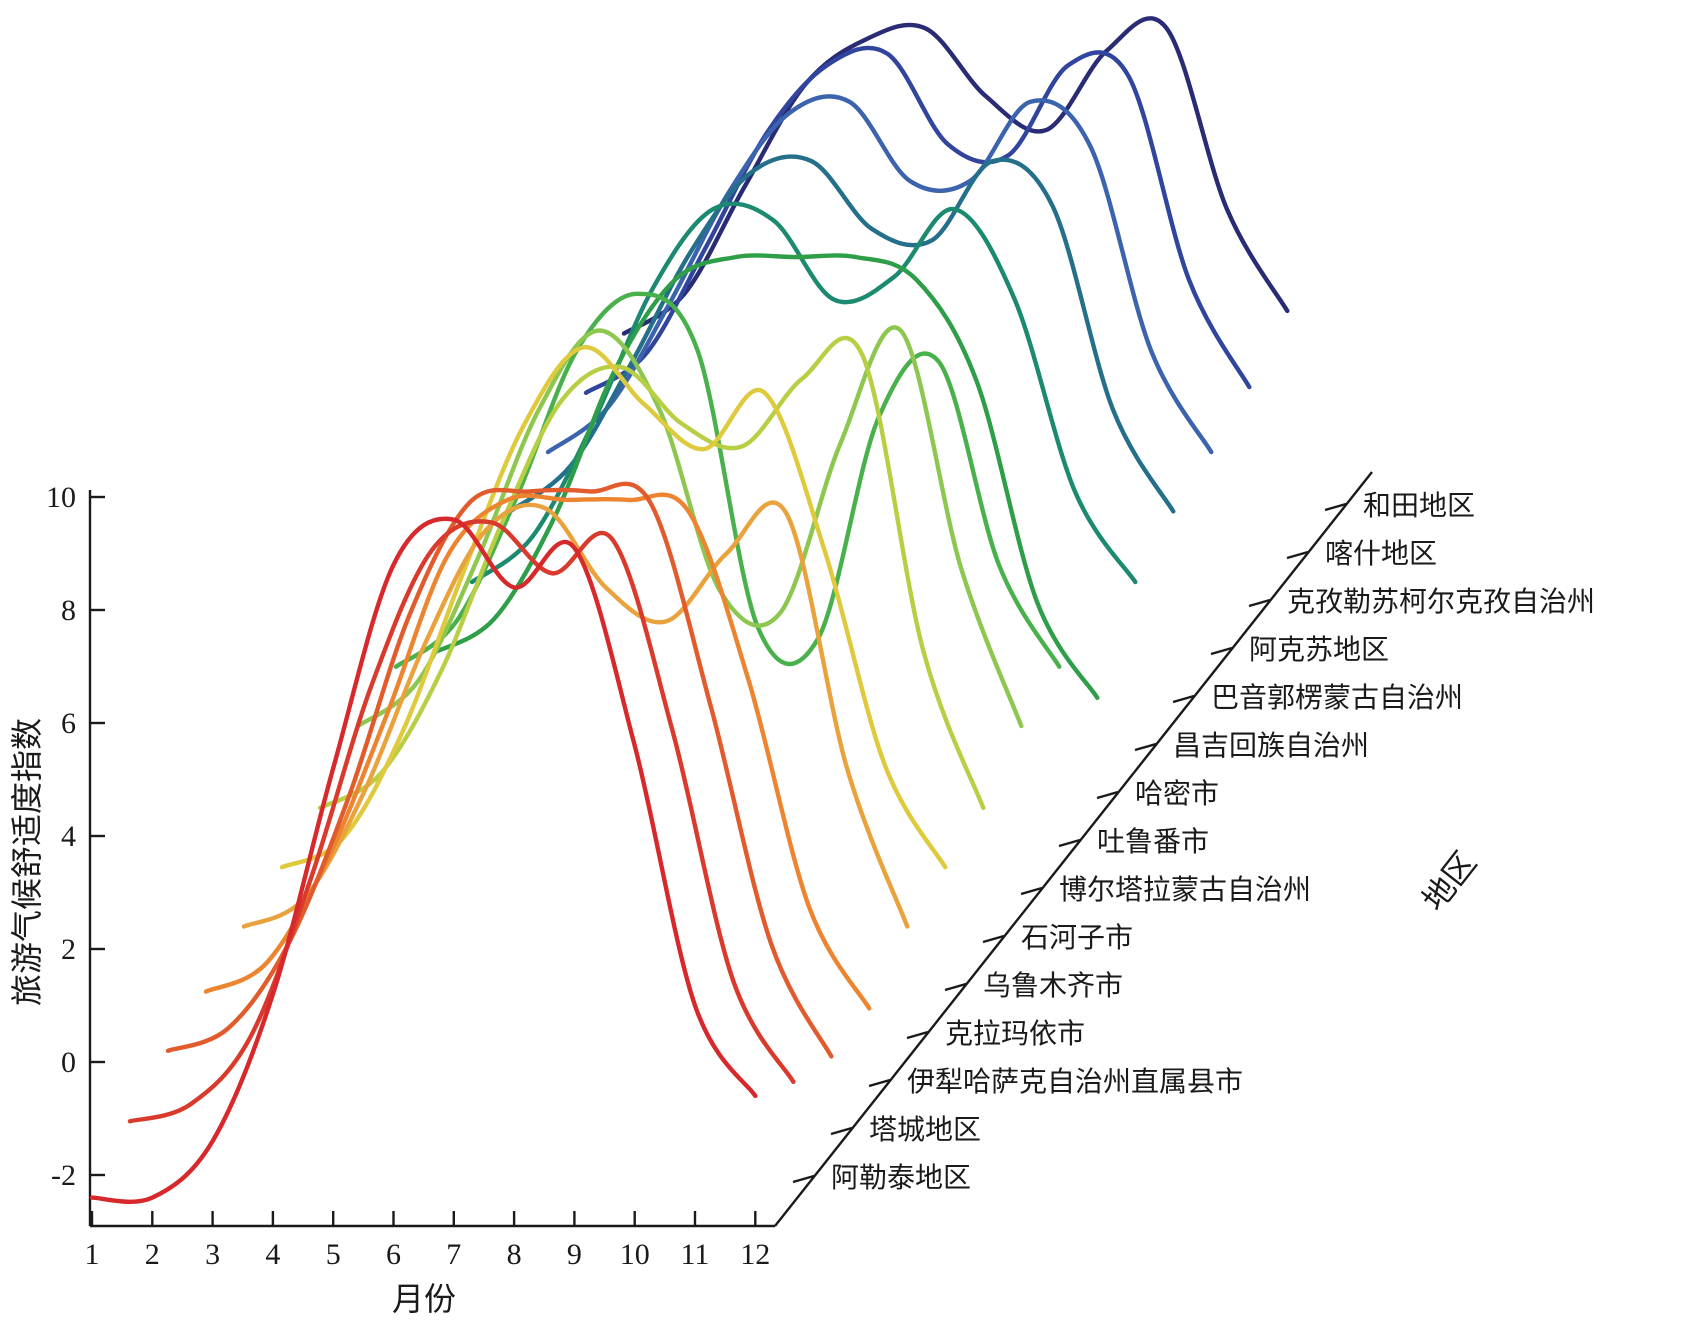 The height and width of the screenshot is (1323, 1689). What do you see at coordinates (61, 497) in the screenshot?
I see `y-tick-label: 10` at bounding box center [61, 497].